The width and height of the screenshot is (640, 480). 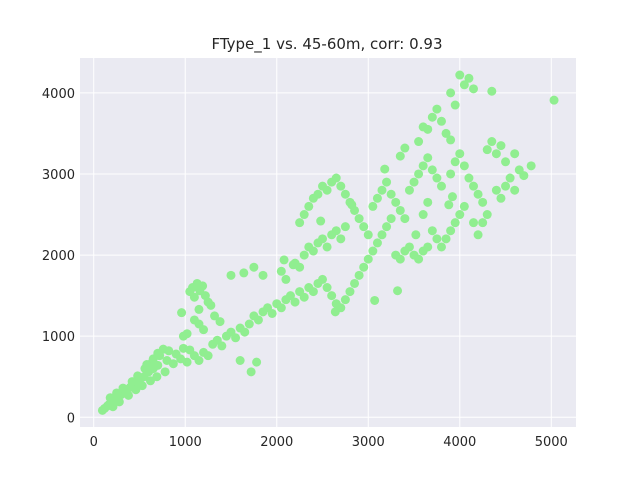 I want to click on y-tick-label: 2000, so click(x=58, y=256).